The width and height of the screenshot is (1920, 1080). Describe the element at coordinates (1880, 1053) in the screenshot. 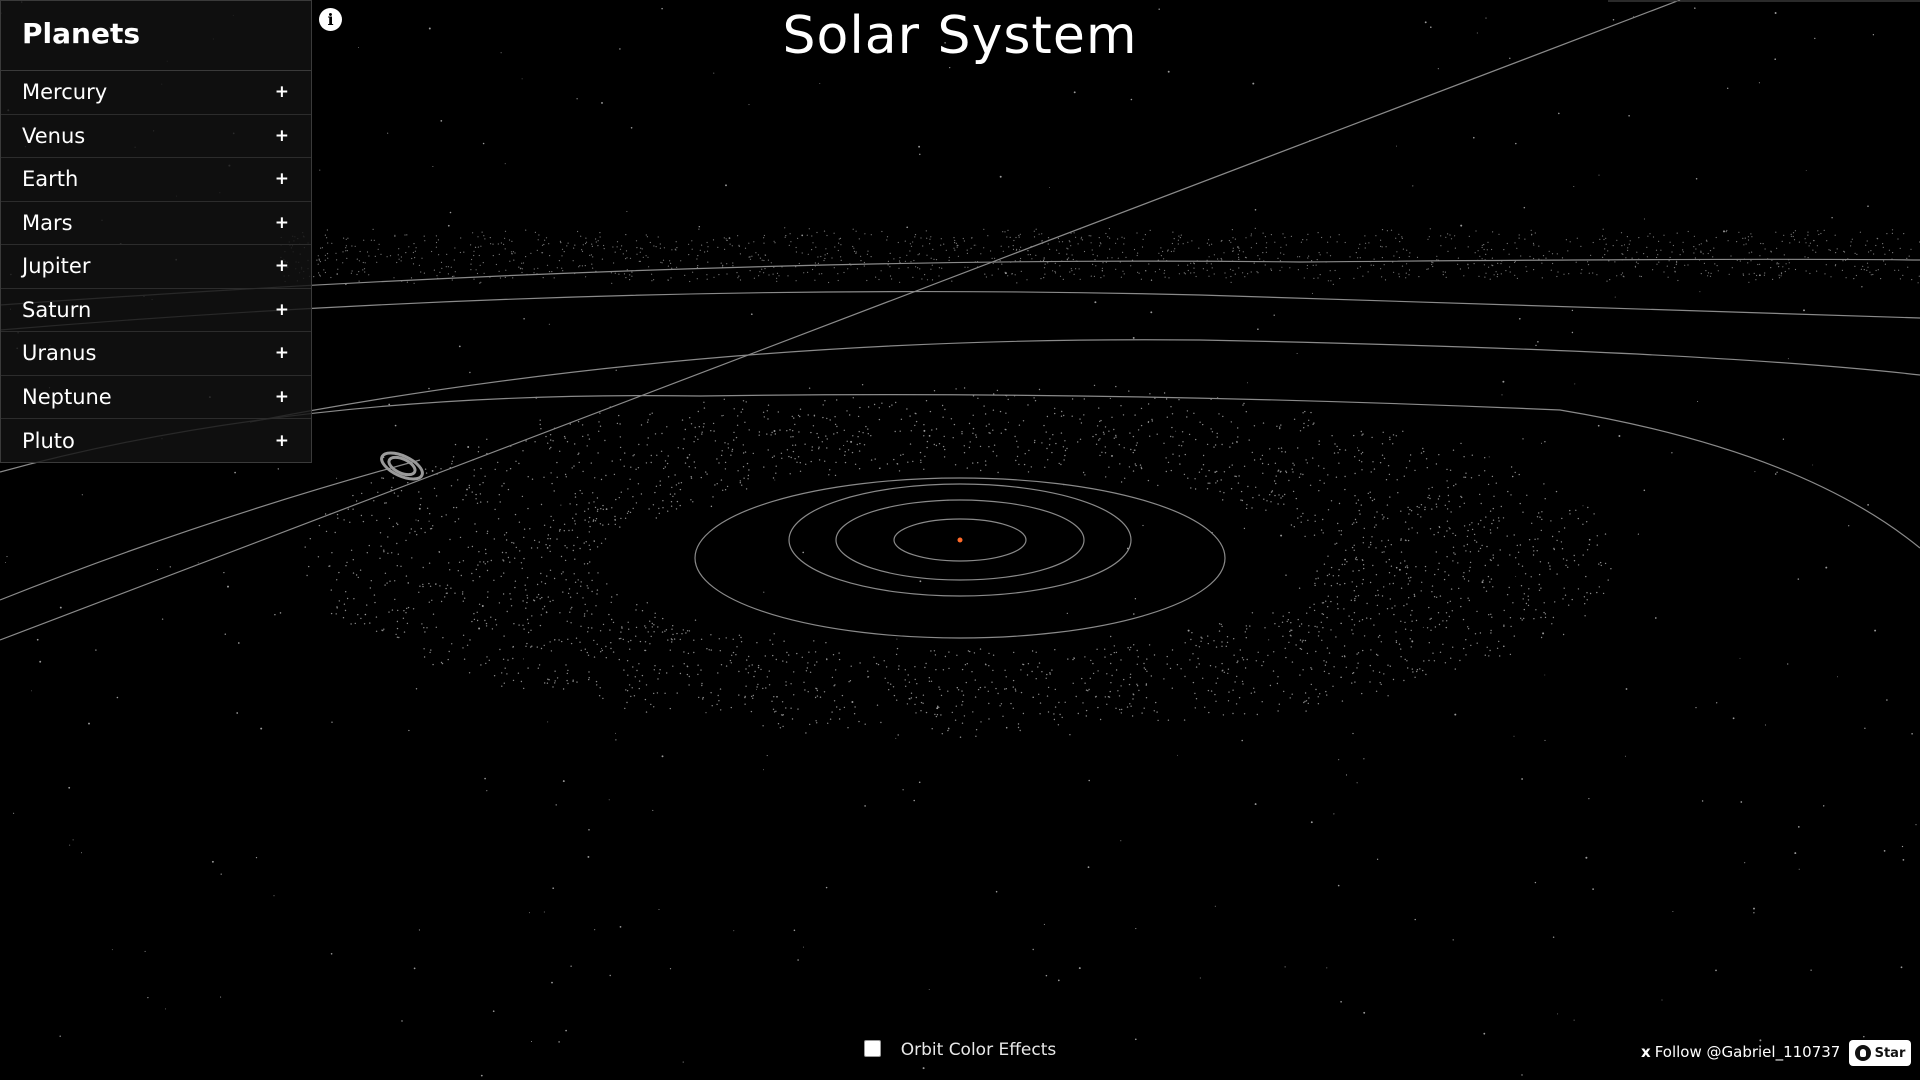

I see `github-star-button: Star` at that location.